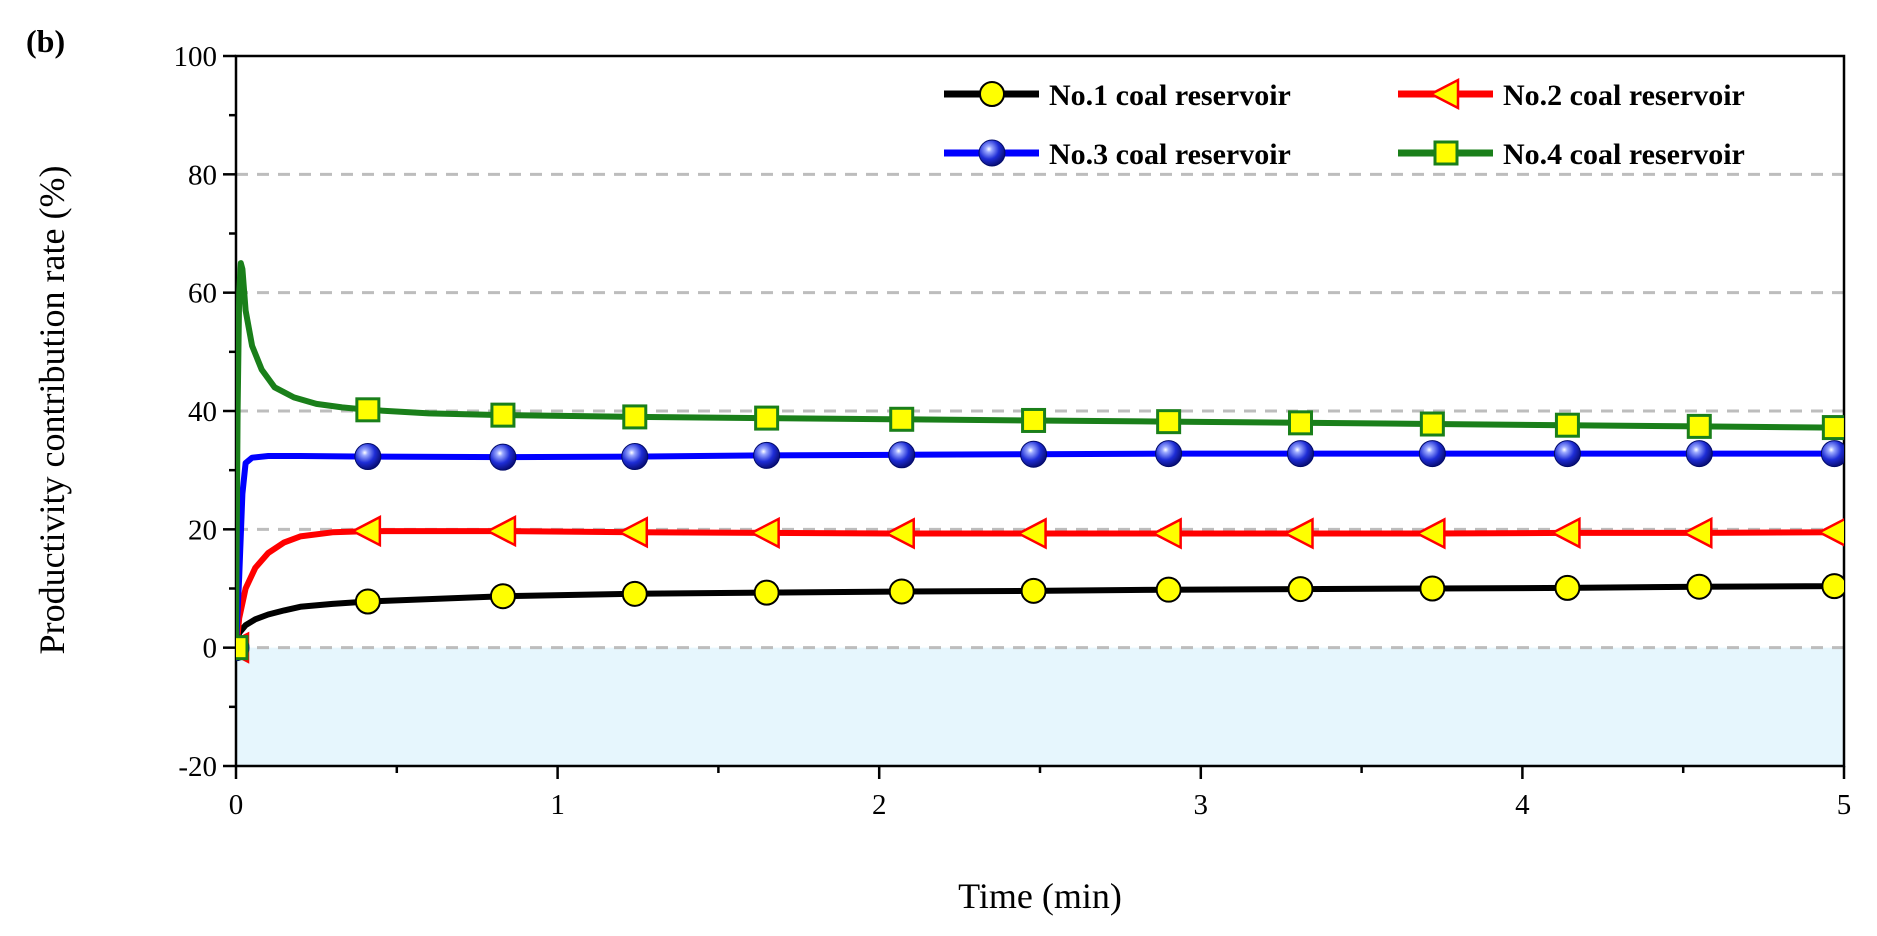  What do you see at coordinates (202, 530) in the screenshot?
I see `y-tick-label: 20` at bounding box center [202, 530].